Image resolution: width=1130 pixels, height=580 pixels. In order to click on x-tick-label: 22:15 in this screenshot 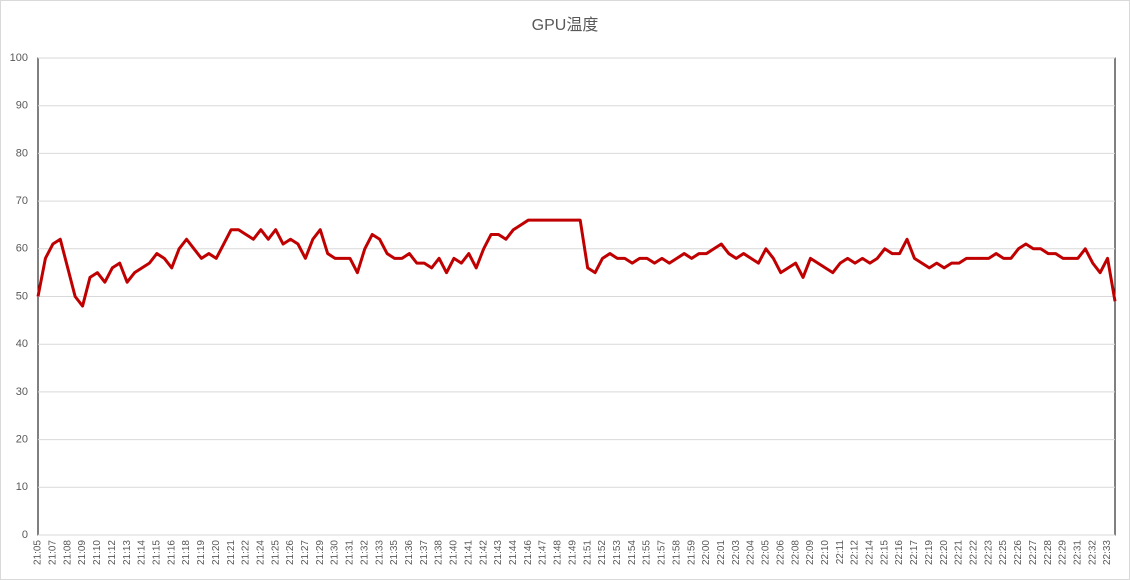, I will do `click(884, 552)`.